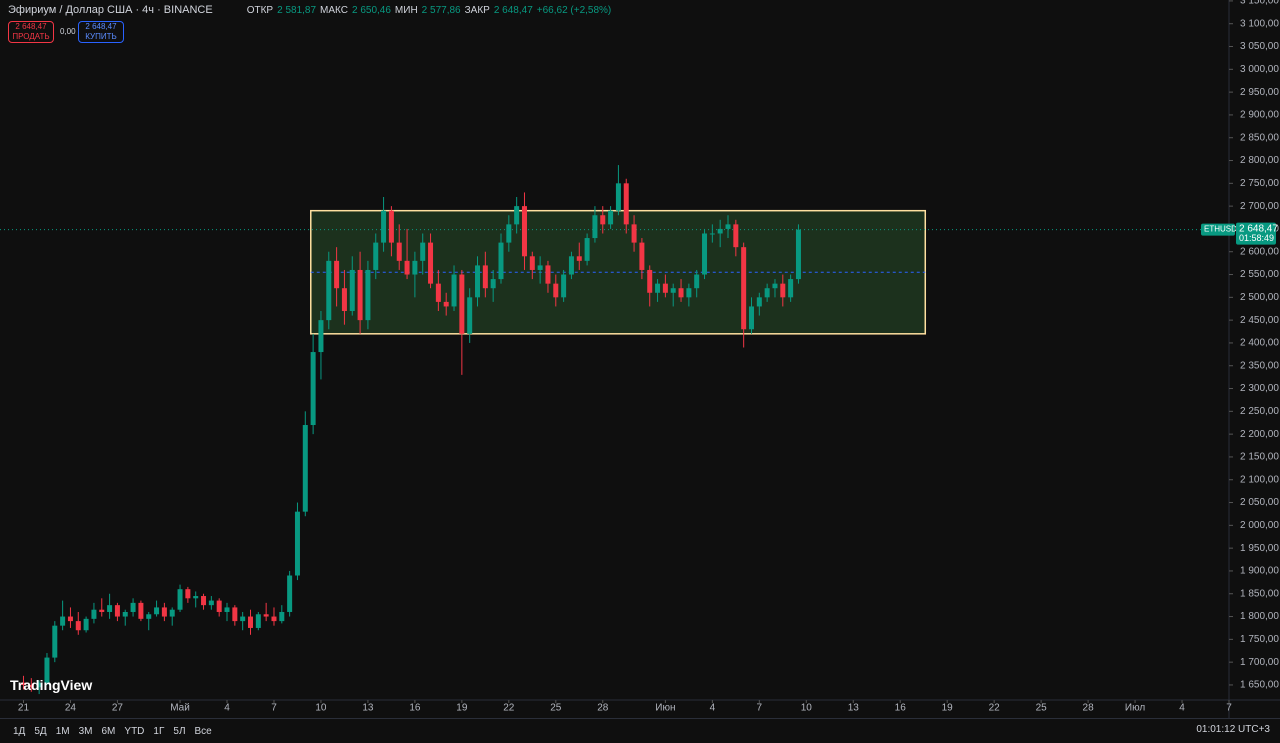 The image size is (1280, 743). Describe the element at coordinates (1258, 228) in the screenshot. I see `price-tag: 2 648,47` at that location.